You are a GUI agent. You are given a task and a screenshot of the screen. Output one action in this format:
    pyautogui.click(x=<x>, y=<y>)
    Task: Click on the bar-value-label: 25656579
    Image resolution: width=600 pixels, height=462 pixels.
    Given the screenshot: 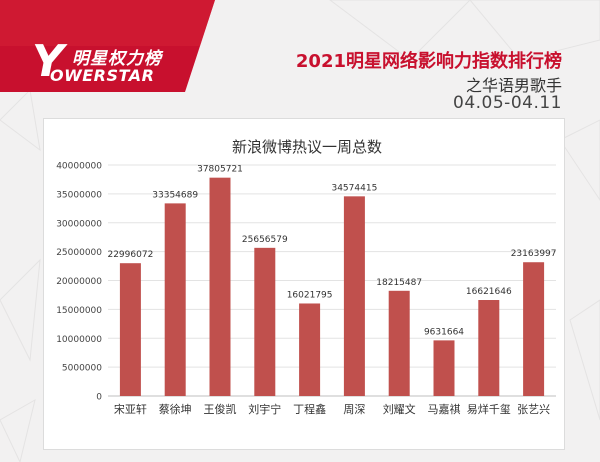 What is the action you would take?
    pyautogui.click(x=265, y=240)
    